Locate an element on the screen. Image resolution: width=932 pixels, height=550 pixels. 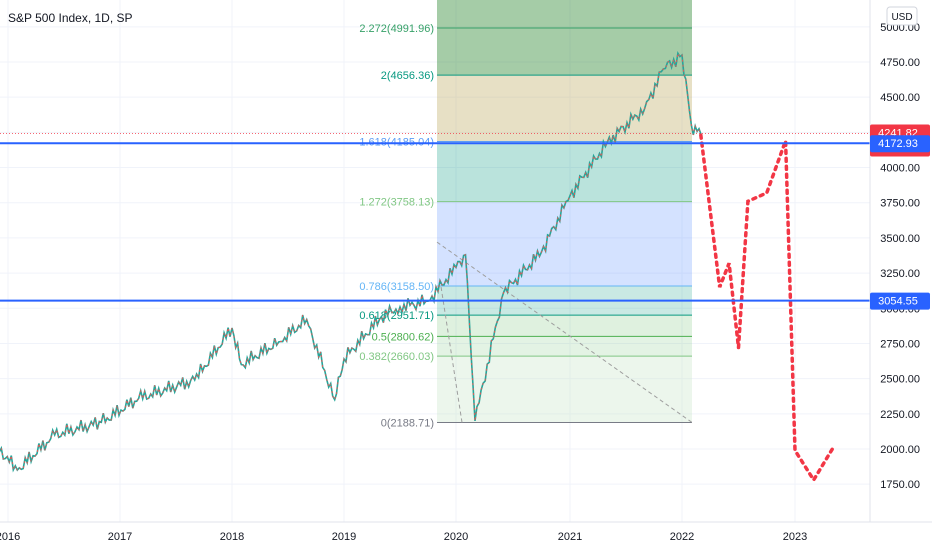
y-tick-label: 3750.00 is located at coordinates (900, 204).